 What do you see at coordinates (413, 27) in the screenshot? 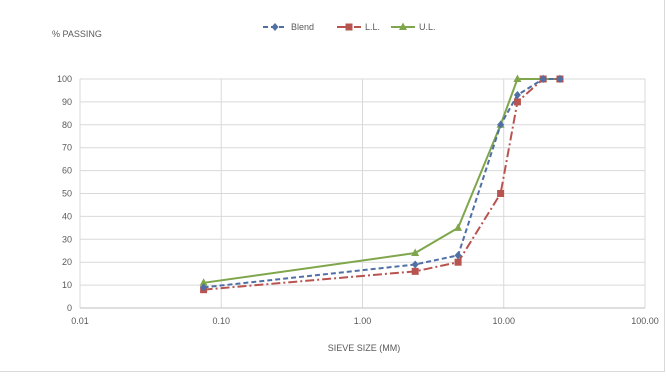
I see `legend-item: U.L.` at bounding box center [413, 27].